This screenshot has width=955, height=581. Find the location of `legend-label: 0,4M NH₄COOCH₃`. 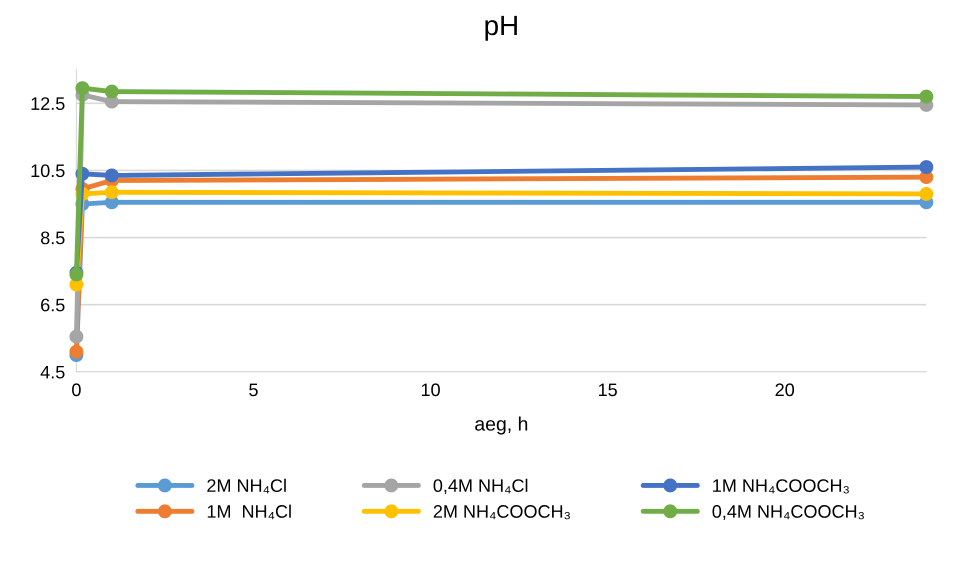

legend-label: 0,4M NH₄COOCH₃ is located at coordinates (788, 512).